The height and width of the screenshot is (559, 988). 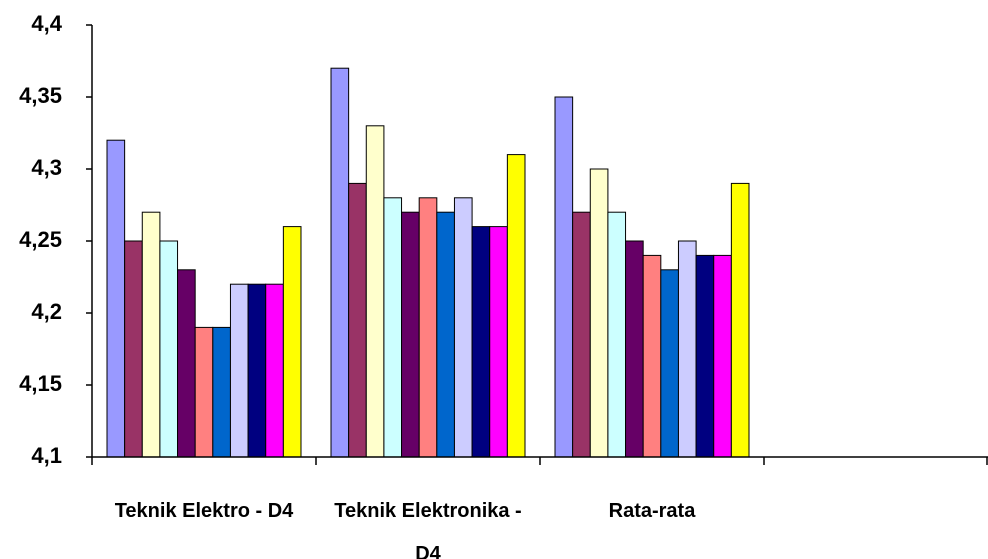 What do you see at coordinates (40, 239) in the screenshot?
I see `y-tick-label: 4,25` at bounding box center [40, 239].